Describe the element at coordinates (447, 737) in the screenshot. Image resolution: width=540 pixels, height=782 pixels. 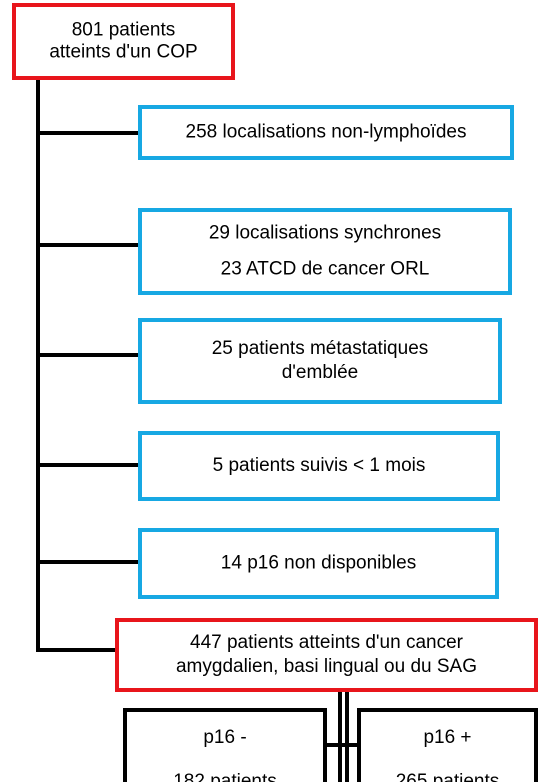
I see `node-label: p16 +` at that location.